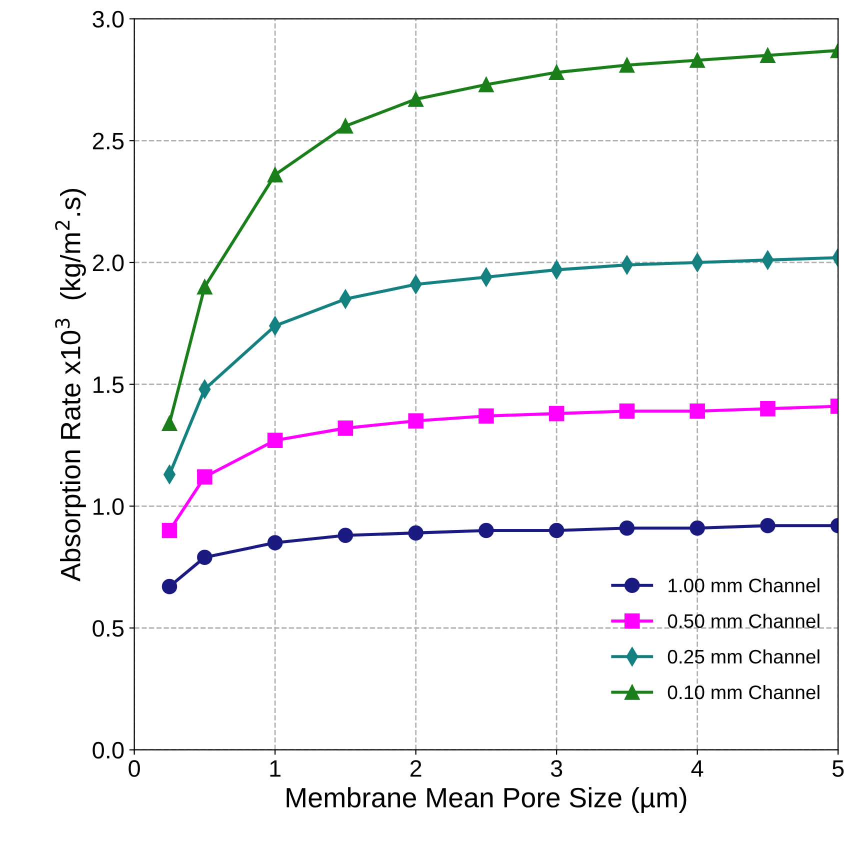 The width and height of the screenshot is (850, 855). Describe the element at coordinates (744, 692) in the screenshot. I see `legend-label: 0.10 mm Channel` at that location.